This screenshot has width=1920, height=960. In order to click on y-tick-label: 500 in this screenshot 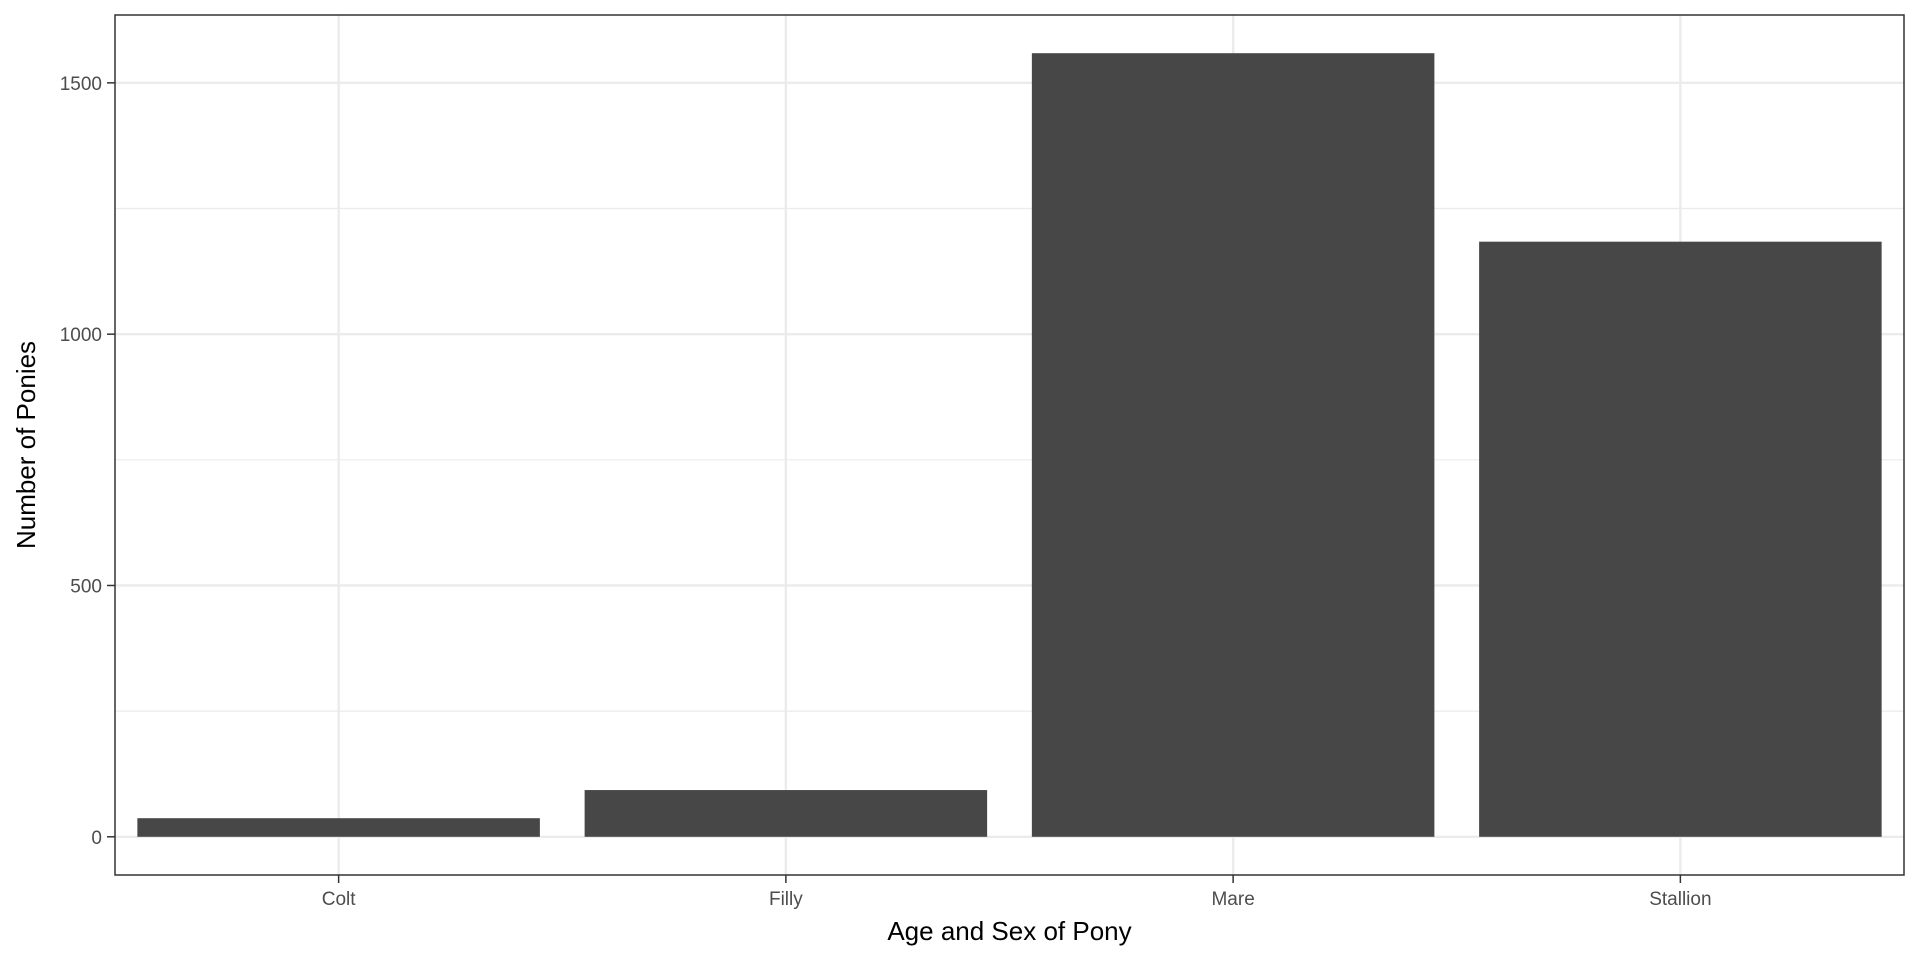, I will do `click(86, 586)`.